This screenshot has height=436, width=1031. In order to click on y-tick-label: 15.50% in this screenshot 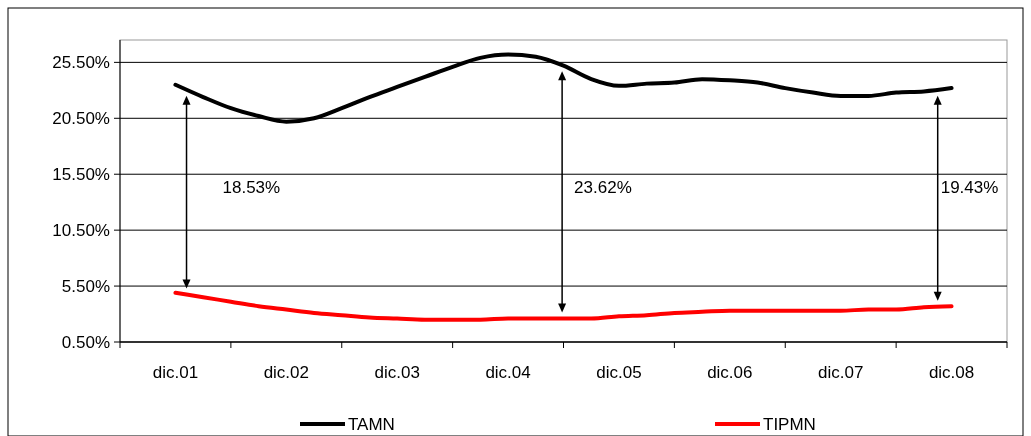, I will do `click(81, 175)`.